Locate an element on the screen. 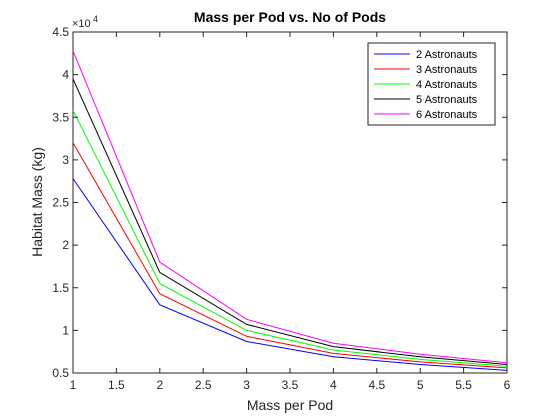 The width and height of the screenshot is (560, 420). y-multiplier-exponent: 4 is located at coordinates (95, 19).